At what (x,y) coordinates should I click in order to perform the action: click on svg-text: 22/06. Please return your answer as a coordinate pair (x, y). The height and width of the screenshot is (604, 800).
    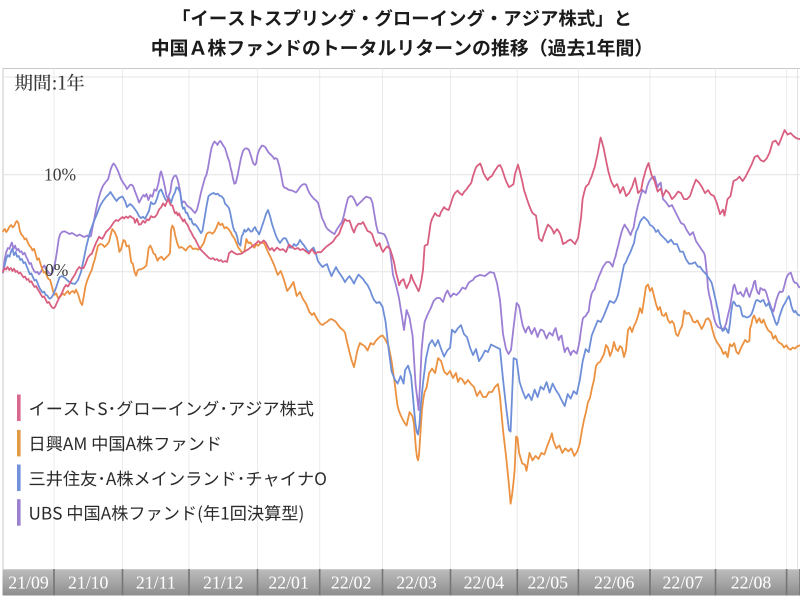
    Looking at the image, I should click on (614, 583).